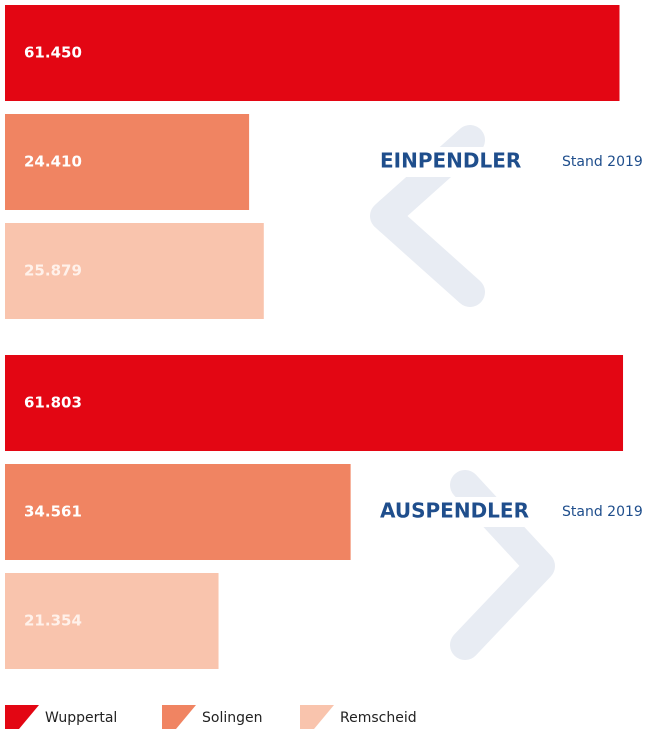 The height and width of the screenshot is (733, 655). I want to click on value-label: 61.450, so click(53, 53).